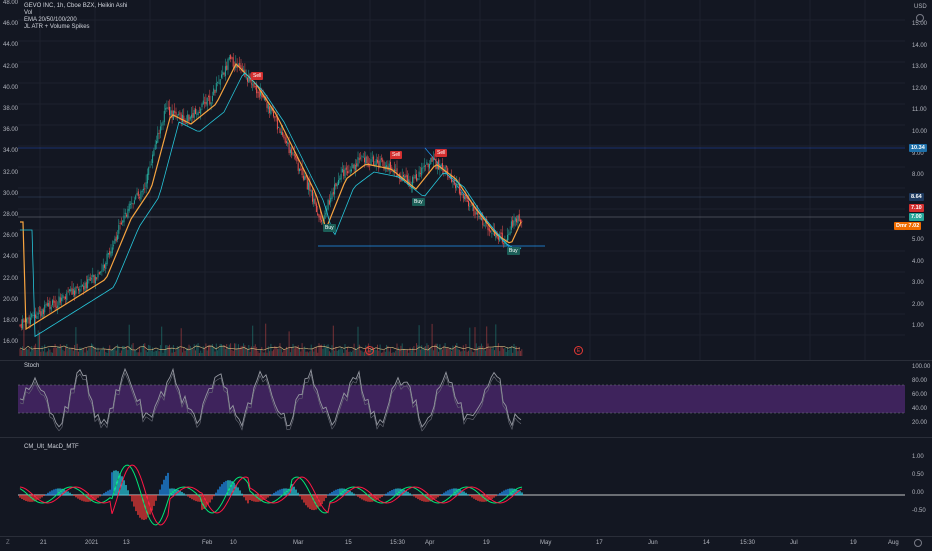 This screenshot has width=932, height=551. Describe the element at coordinates (916, 208) in the screenshot. I see `price-badge-sell: 7.10` at that location.